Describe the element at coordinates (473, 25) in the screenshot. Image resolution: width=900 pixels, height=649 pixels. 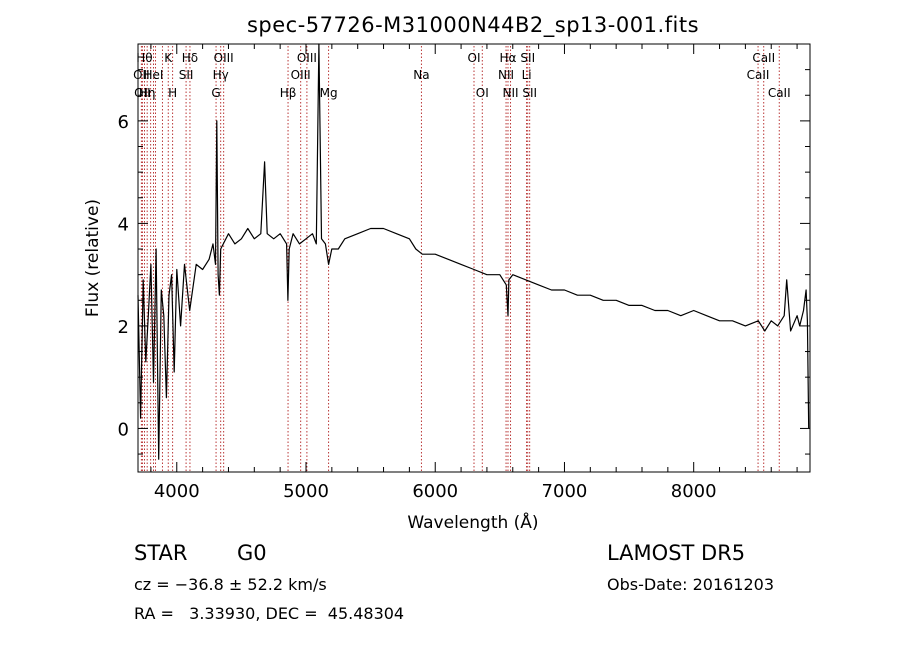
I see `chart-title: spec-57726-M31000N44B2_sp13-001.fits` at that location.